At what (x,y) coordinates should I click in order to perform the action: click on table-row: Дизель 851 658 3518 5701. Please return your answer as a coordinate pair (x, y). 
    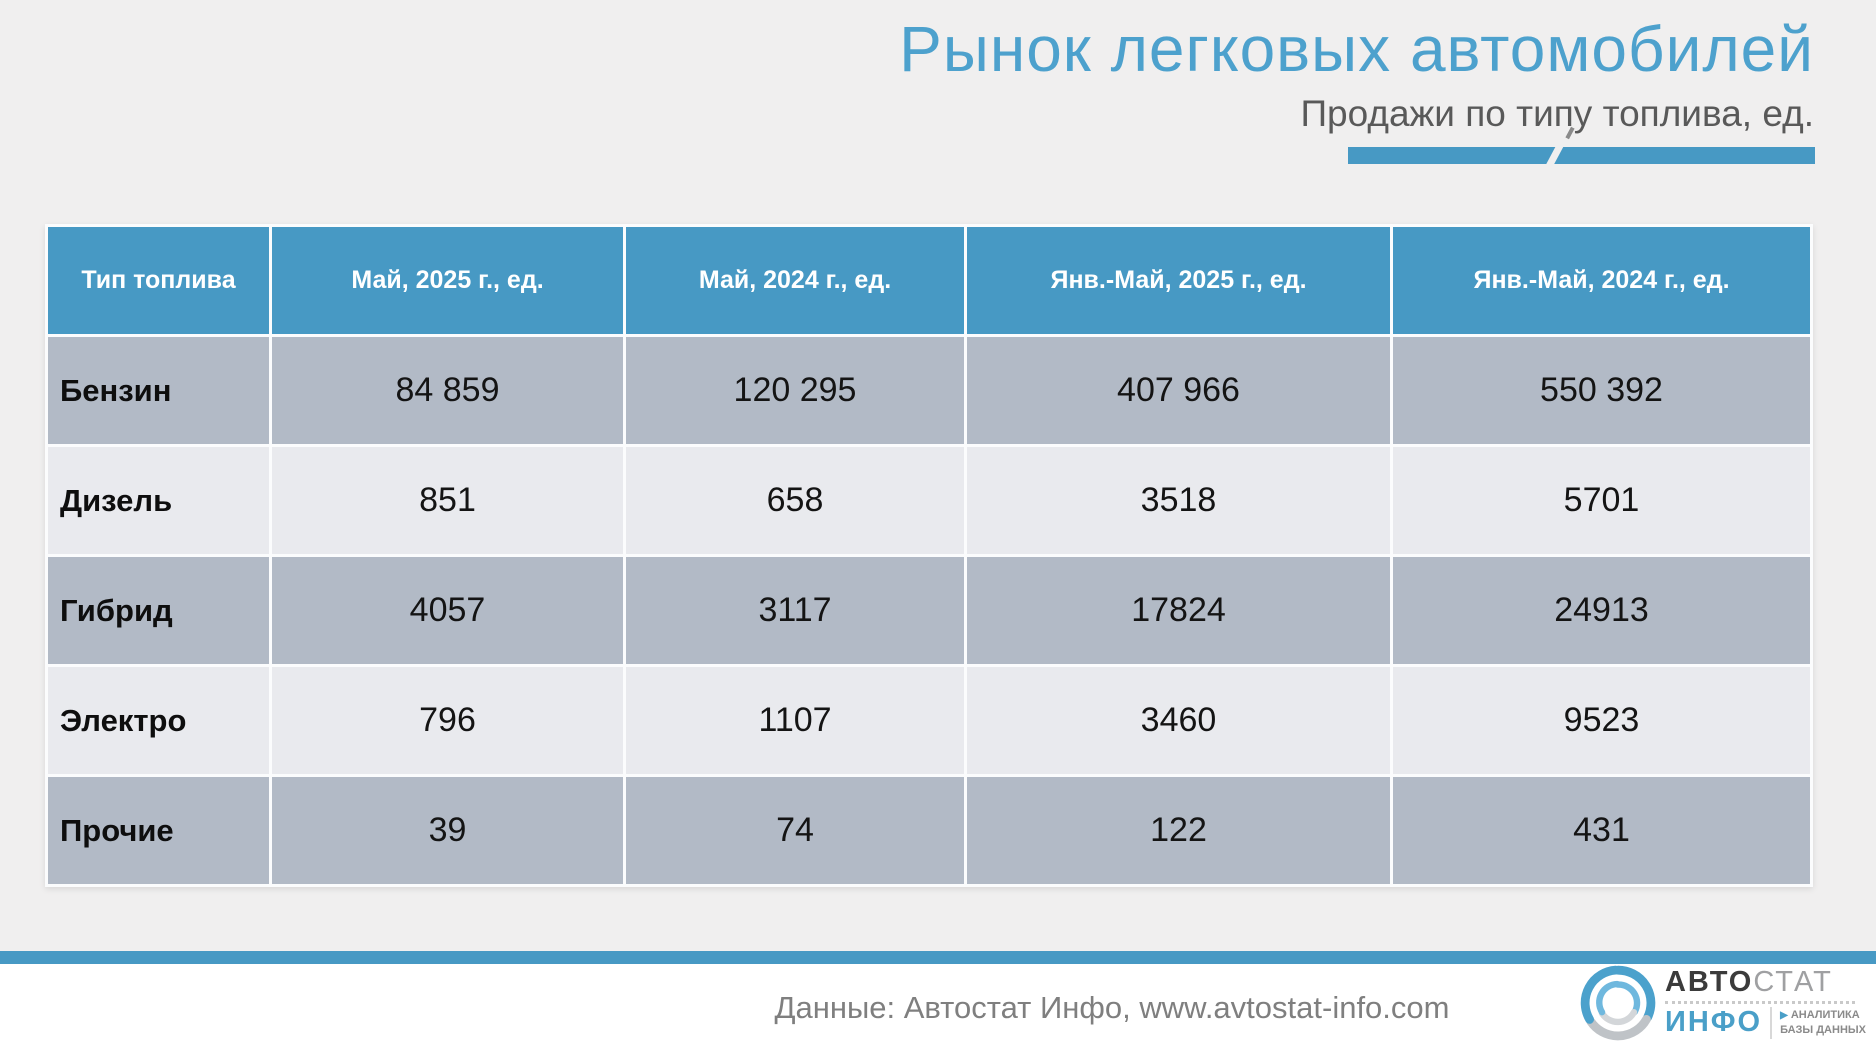
    Looking at the image, I should click on (929, 500).